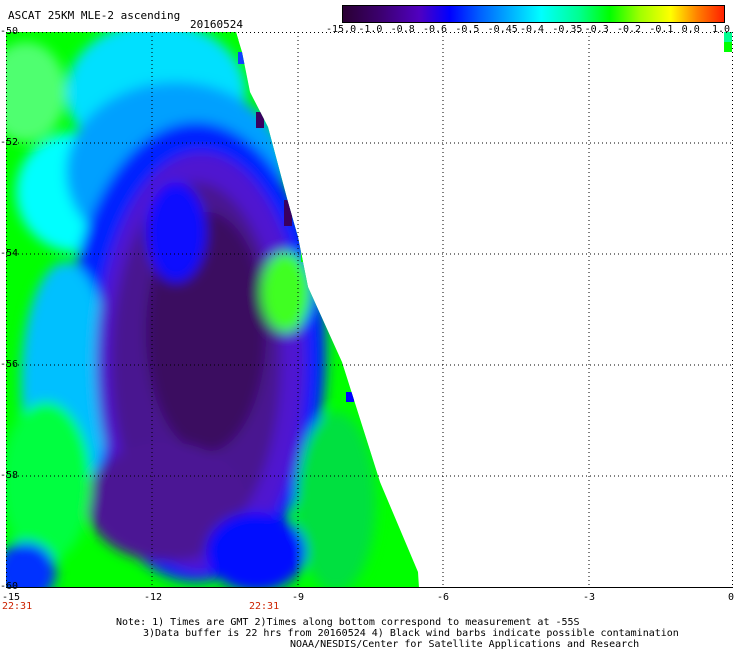 The height and width of the screenshot is (651, 740). What do you see at coordinates (11, 597) in the screenshot?
I see `lon-label-15: -15` at bounding box center [11, 597].